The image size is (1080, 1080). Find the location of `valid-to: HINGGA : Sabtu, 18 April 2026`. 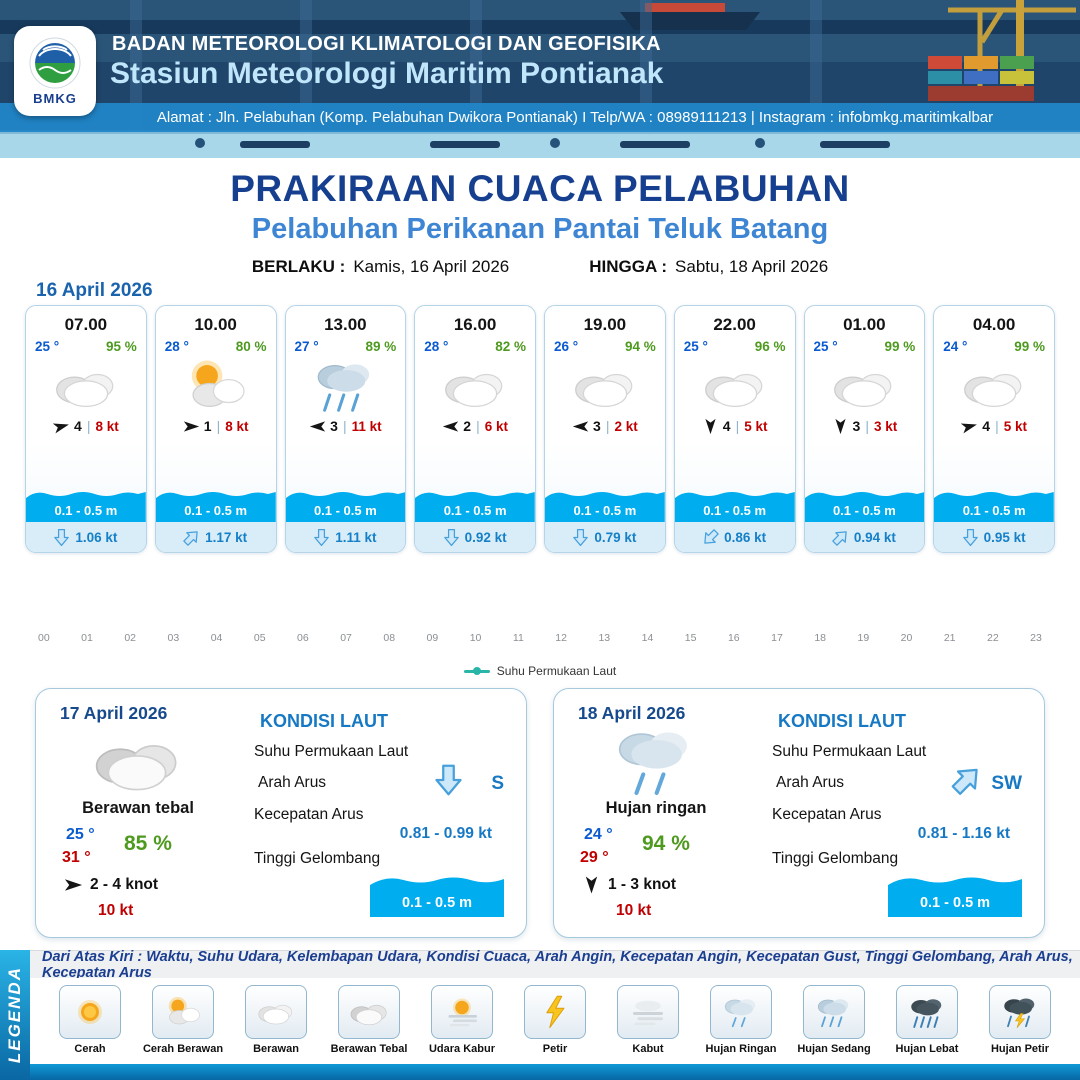

valid-to: HINGGA : Sabtu, 18 April 2026 is located at coordinates (708, 267).